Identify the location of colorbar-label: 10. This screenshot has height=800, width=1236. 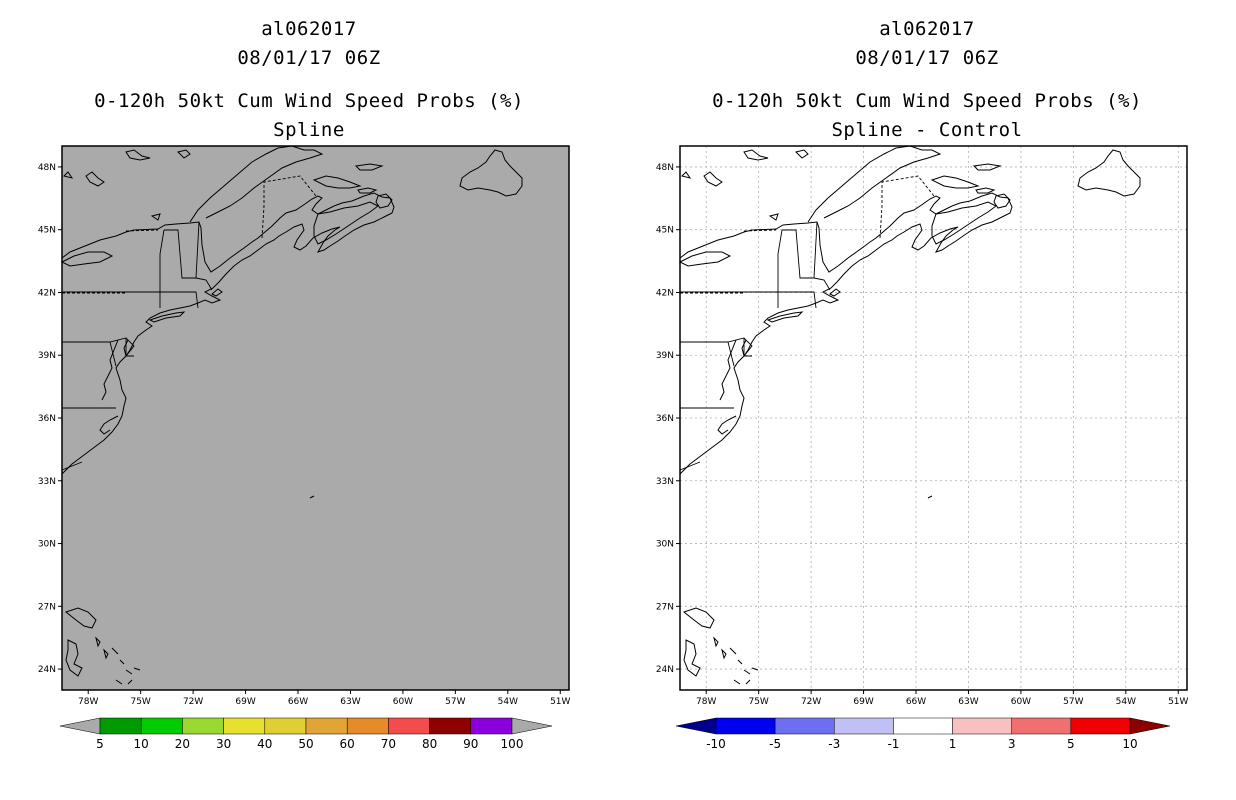
(1129, 744).